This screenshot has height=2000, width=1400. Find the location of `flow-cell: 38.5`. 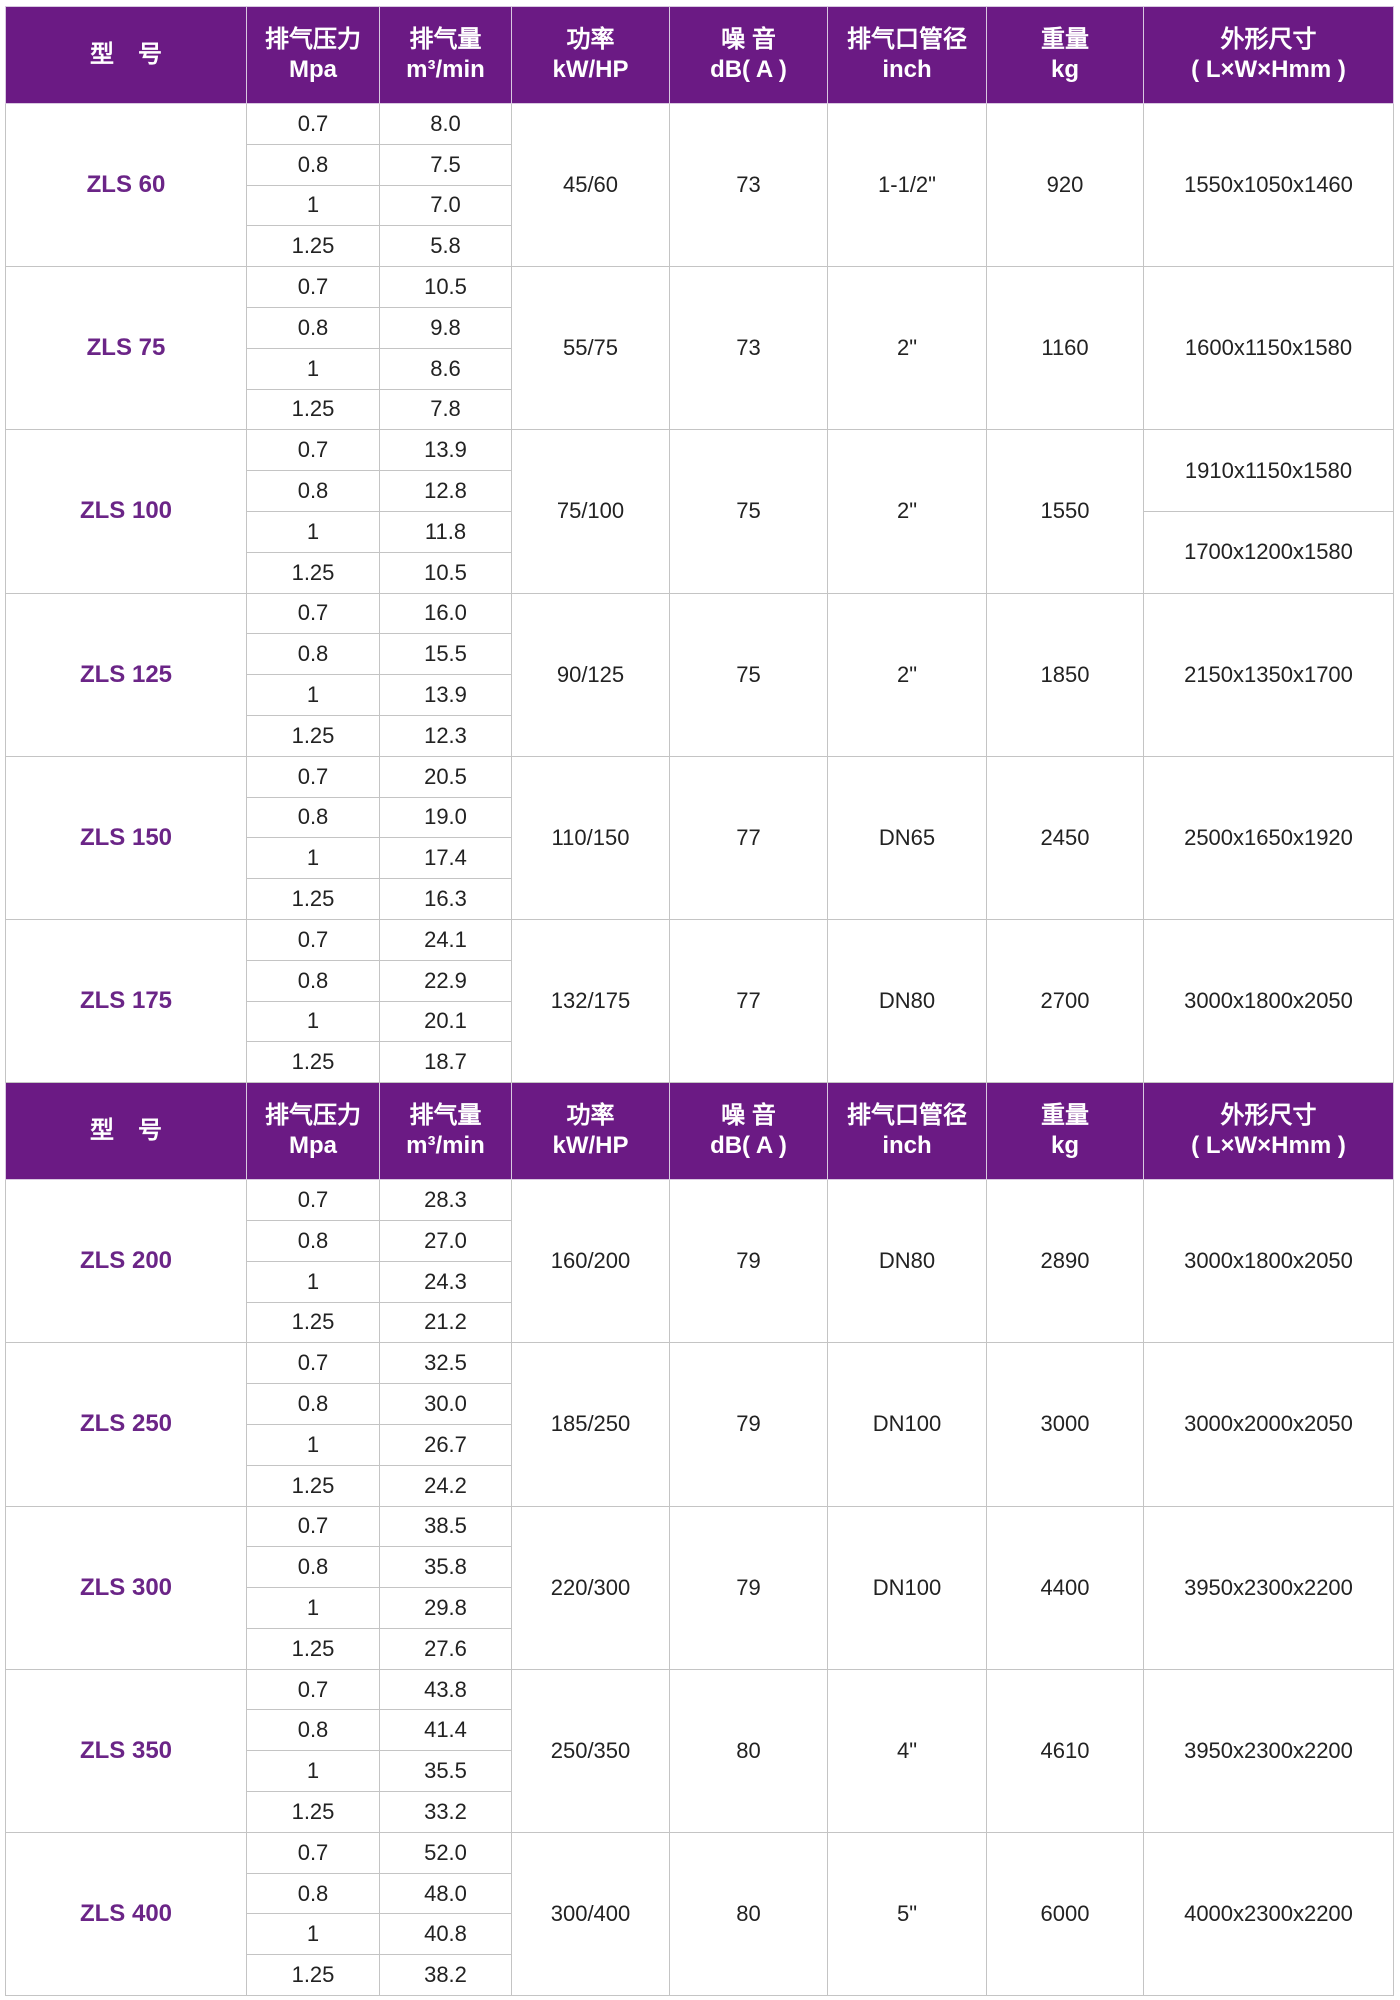

flow-cell: 38.5 is located at coordinates (445, 1526).